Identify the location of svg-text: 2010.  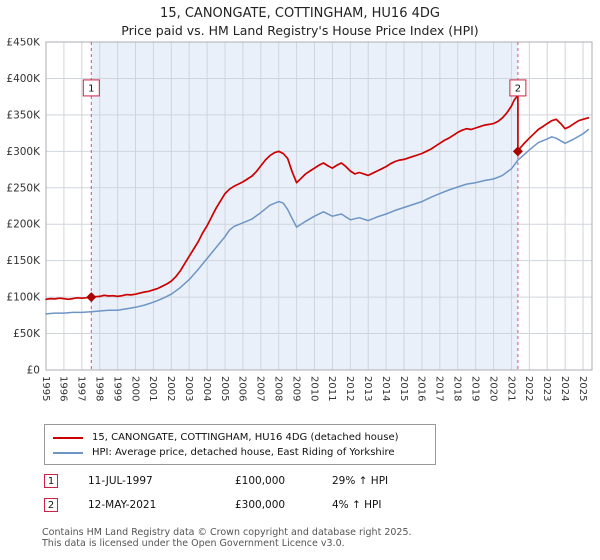
(313, 388).